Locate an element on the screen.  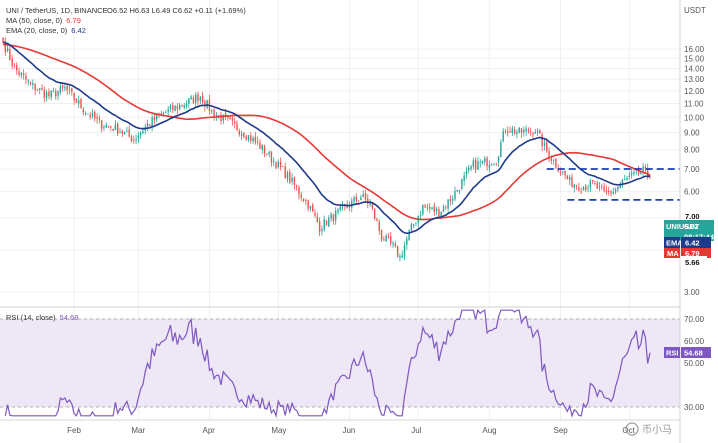
rsi-axis: 30.00 50.00 60.00 70.00 is located at coordinates (694, 363).